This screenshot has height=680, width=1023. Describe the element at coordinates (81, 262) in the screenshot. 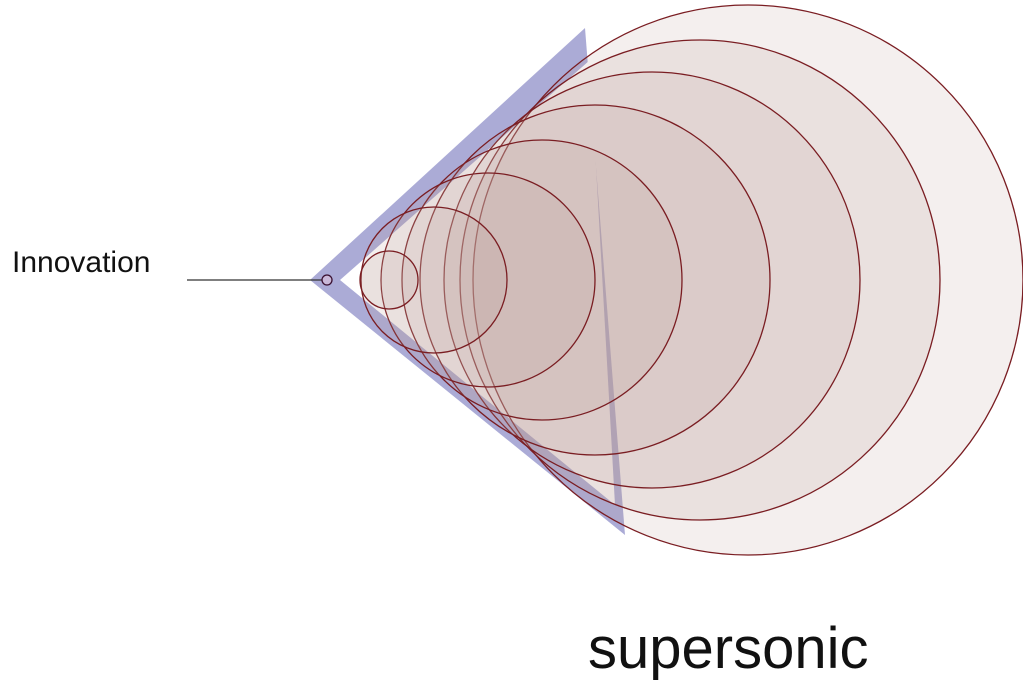

I see `label: Innovation` at that location.